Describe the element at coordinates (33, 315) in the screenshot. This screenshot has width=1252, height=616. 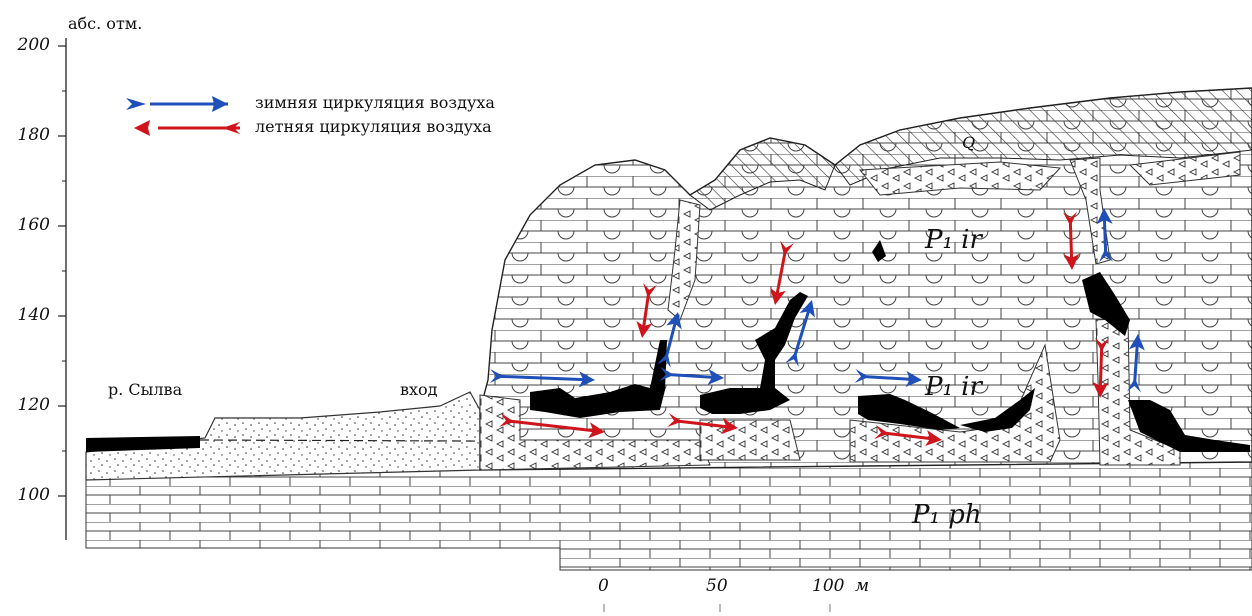
I see `y-tick-140: 140` at that location.